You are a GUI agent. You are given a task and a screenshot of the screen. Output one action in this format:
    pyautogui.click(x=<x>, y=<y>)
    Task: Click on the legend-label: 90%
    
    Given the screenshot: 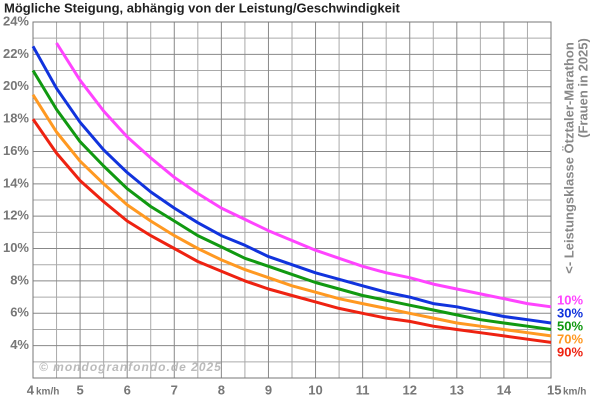 What is the action you would take?
    pyautogui.click(x=570, y=351)
    